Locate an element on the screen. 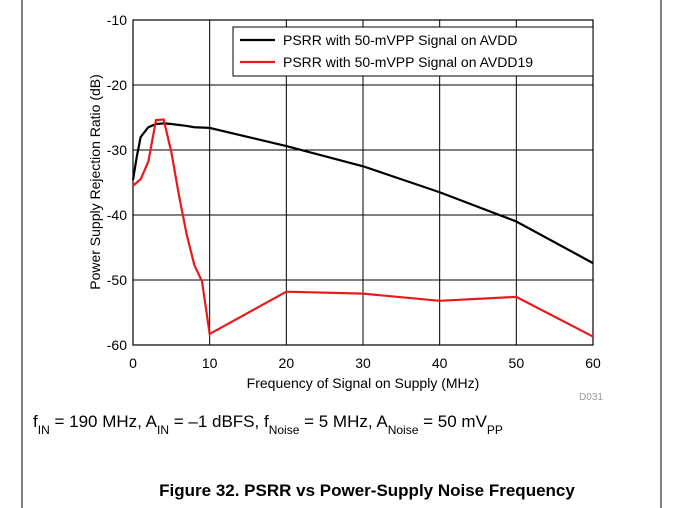 The height and width of the screenshot is (508, 676). note-part: = 5 MHz, A is located at coordinates (343, 421).